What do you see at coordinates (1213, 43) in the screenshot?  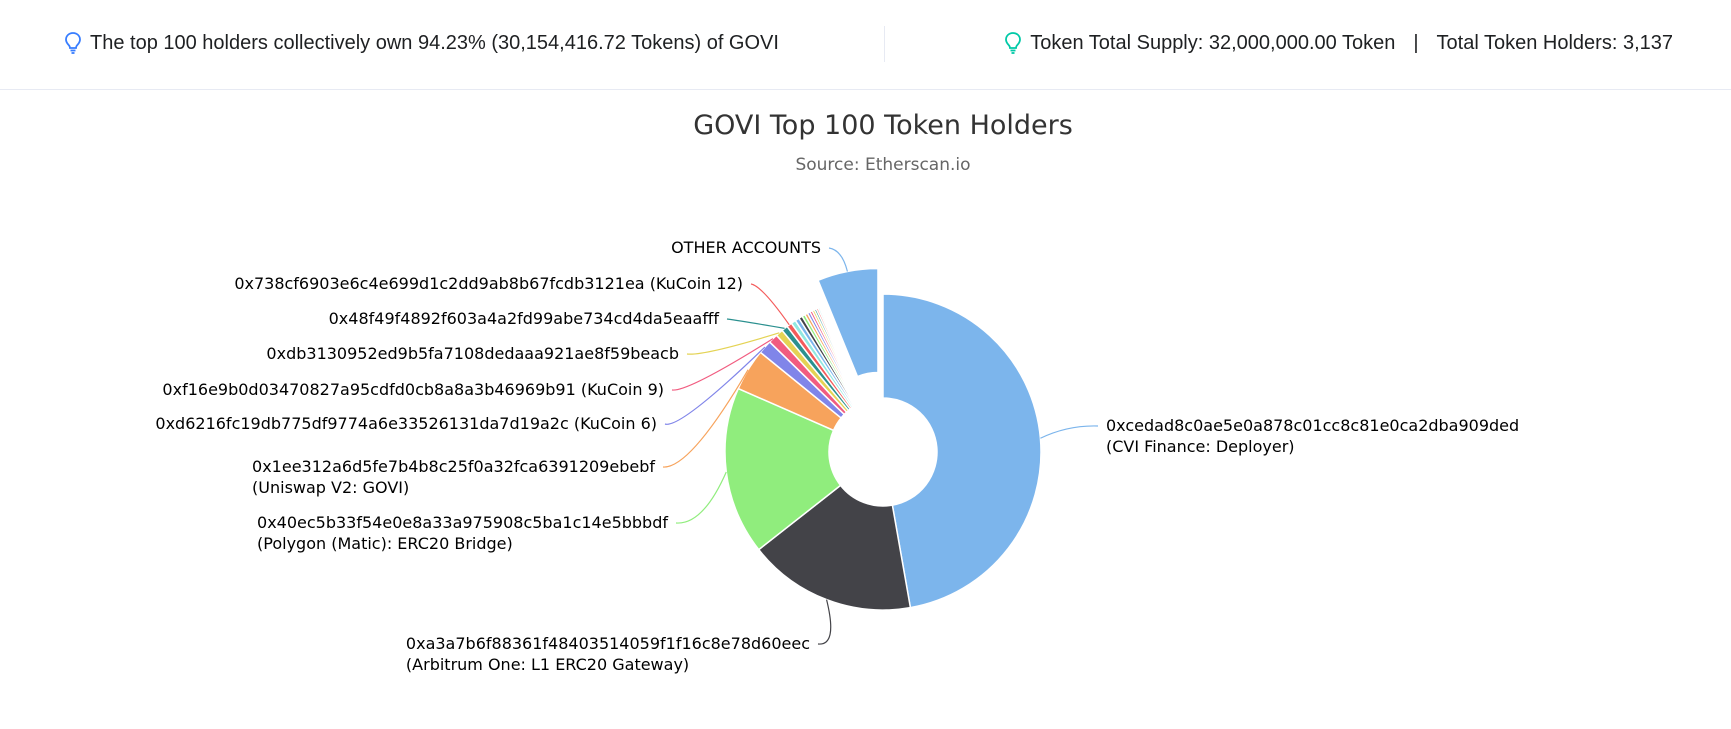 I see `total-supply-text: Token Total Supply: 32,000,000.00 Token` at bounding box center [1213, 43].